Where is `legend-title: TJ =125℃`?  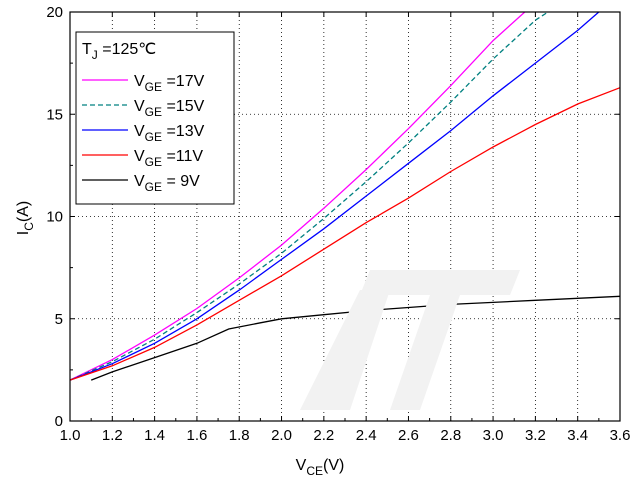 legend-title: TJ =125℃ is located at coordinates (119, 51).